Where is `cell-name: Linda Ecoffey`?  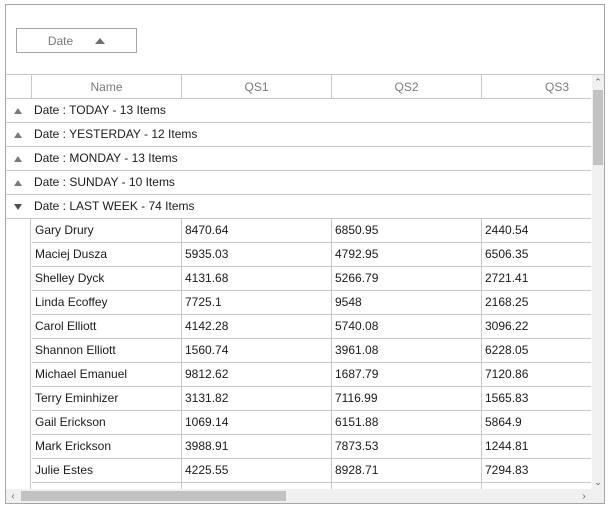 cell-name: Linda Ecoffey is located at coordinates (107, 303).